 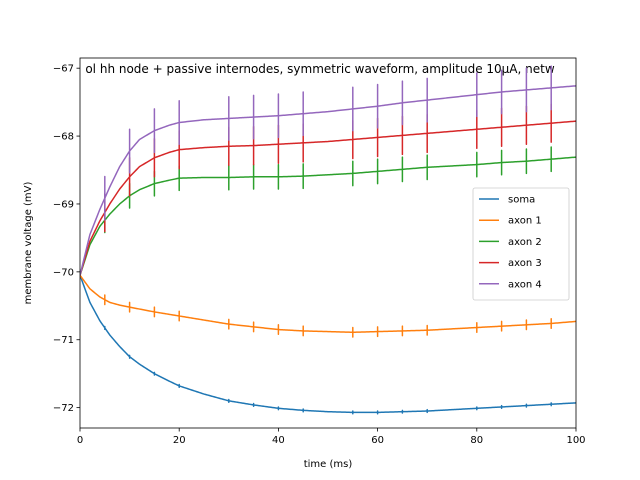 What do you see at coordinates (331, 437) in the screenshot?
I see `x-axis: 0 20 40 60 80 100` at bounding box center [331, 437].